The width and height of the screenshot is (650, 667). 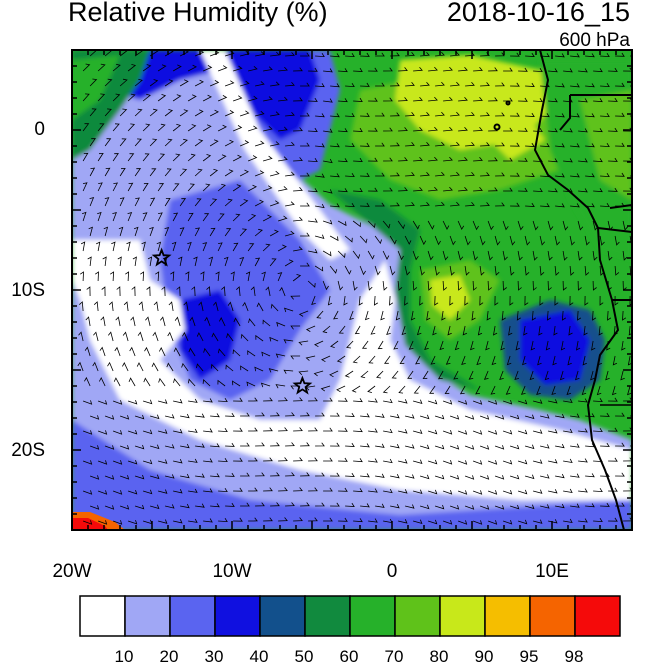 What do you see at coordinates (304, 656) in the screenshot?
I see `colorbar-label-50: 50` at bounding box center [304, 656].